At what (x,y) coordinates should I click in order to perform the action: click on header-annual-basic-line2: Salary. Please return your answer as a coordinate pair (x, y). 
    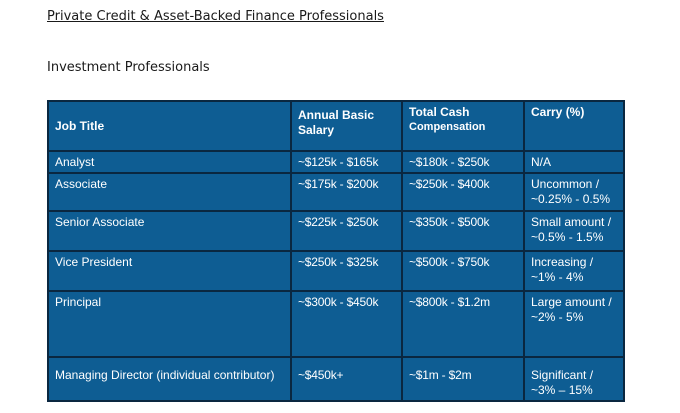
    Looking at the image, I should click on (316, 130).